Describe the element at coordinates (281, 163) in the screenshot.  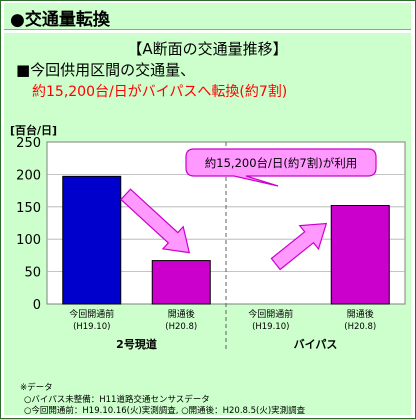
I see `callout-text: 約15,200台/日(約7割)が利用` at that location.